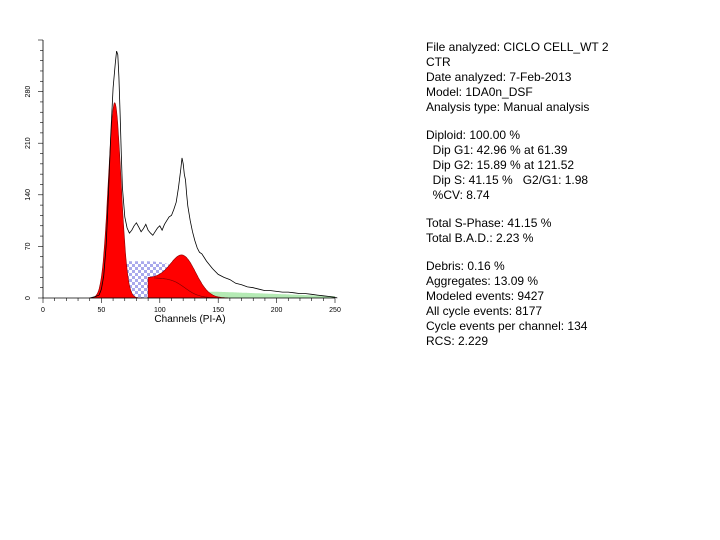 This screenshot has width=720, height=540. I want to click on diploid: Diploid: 100.00 %, so click(473, 135).